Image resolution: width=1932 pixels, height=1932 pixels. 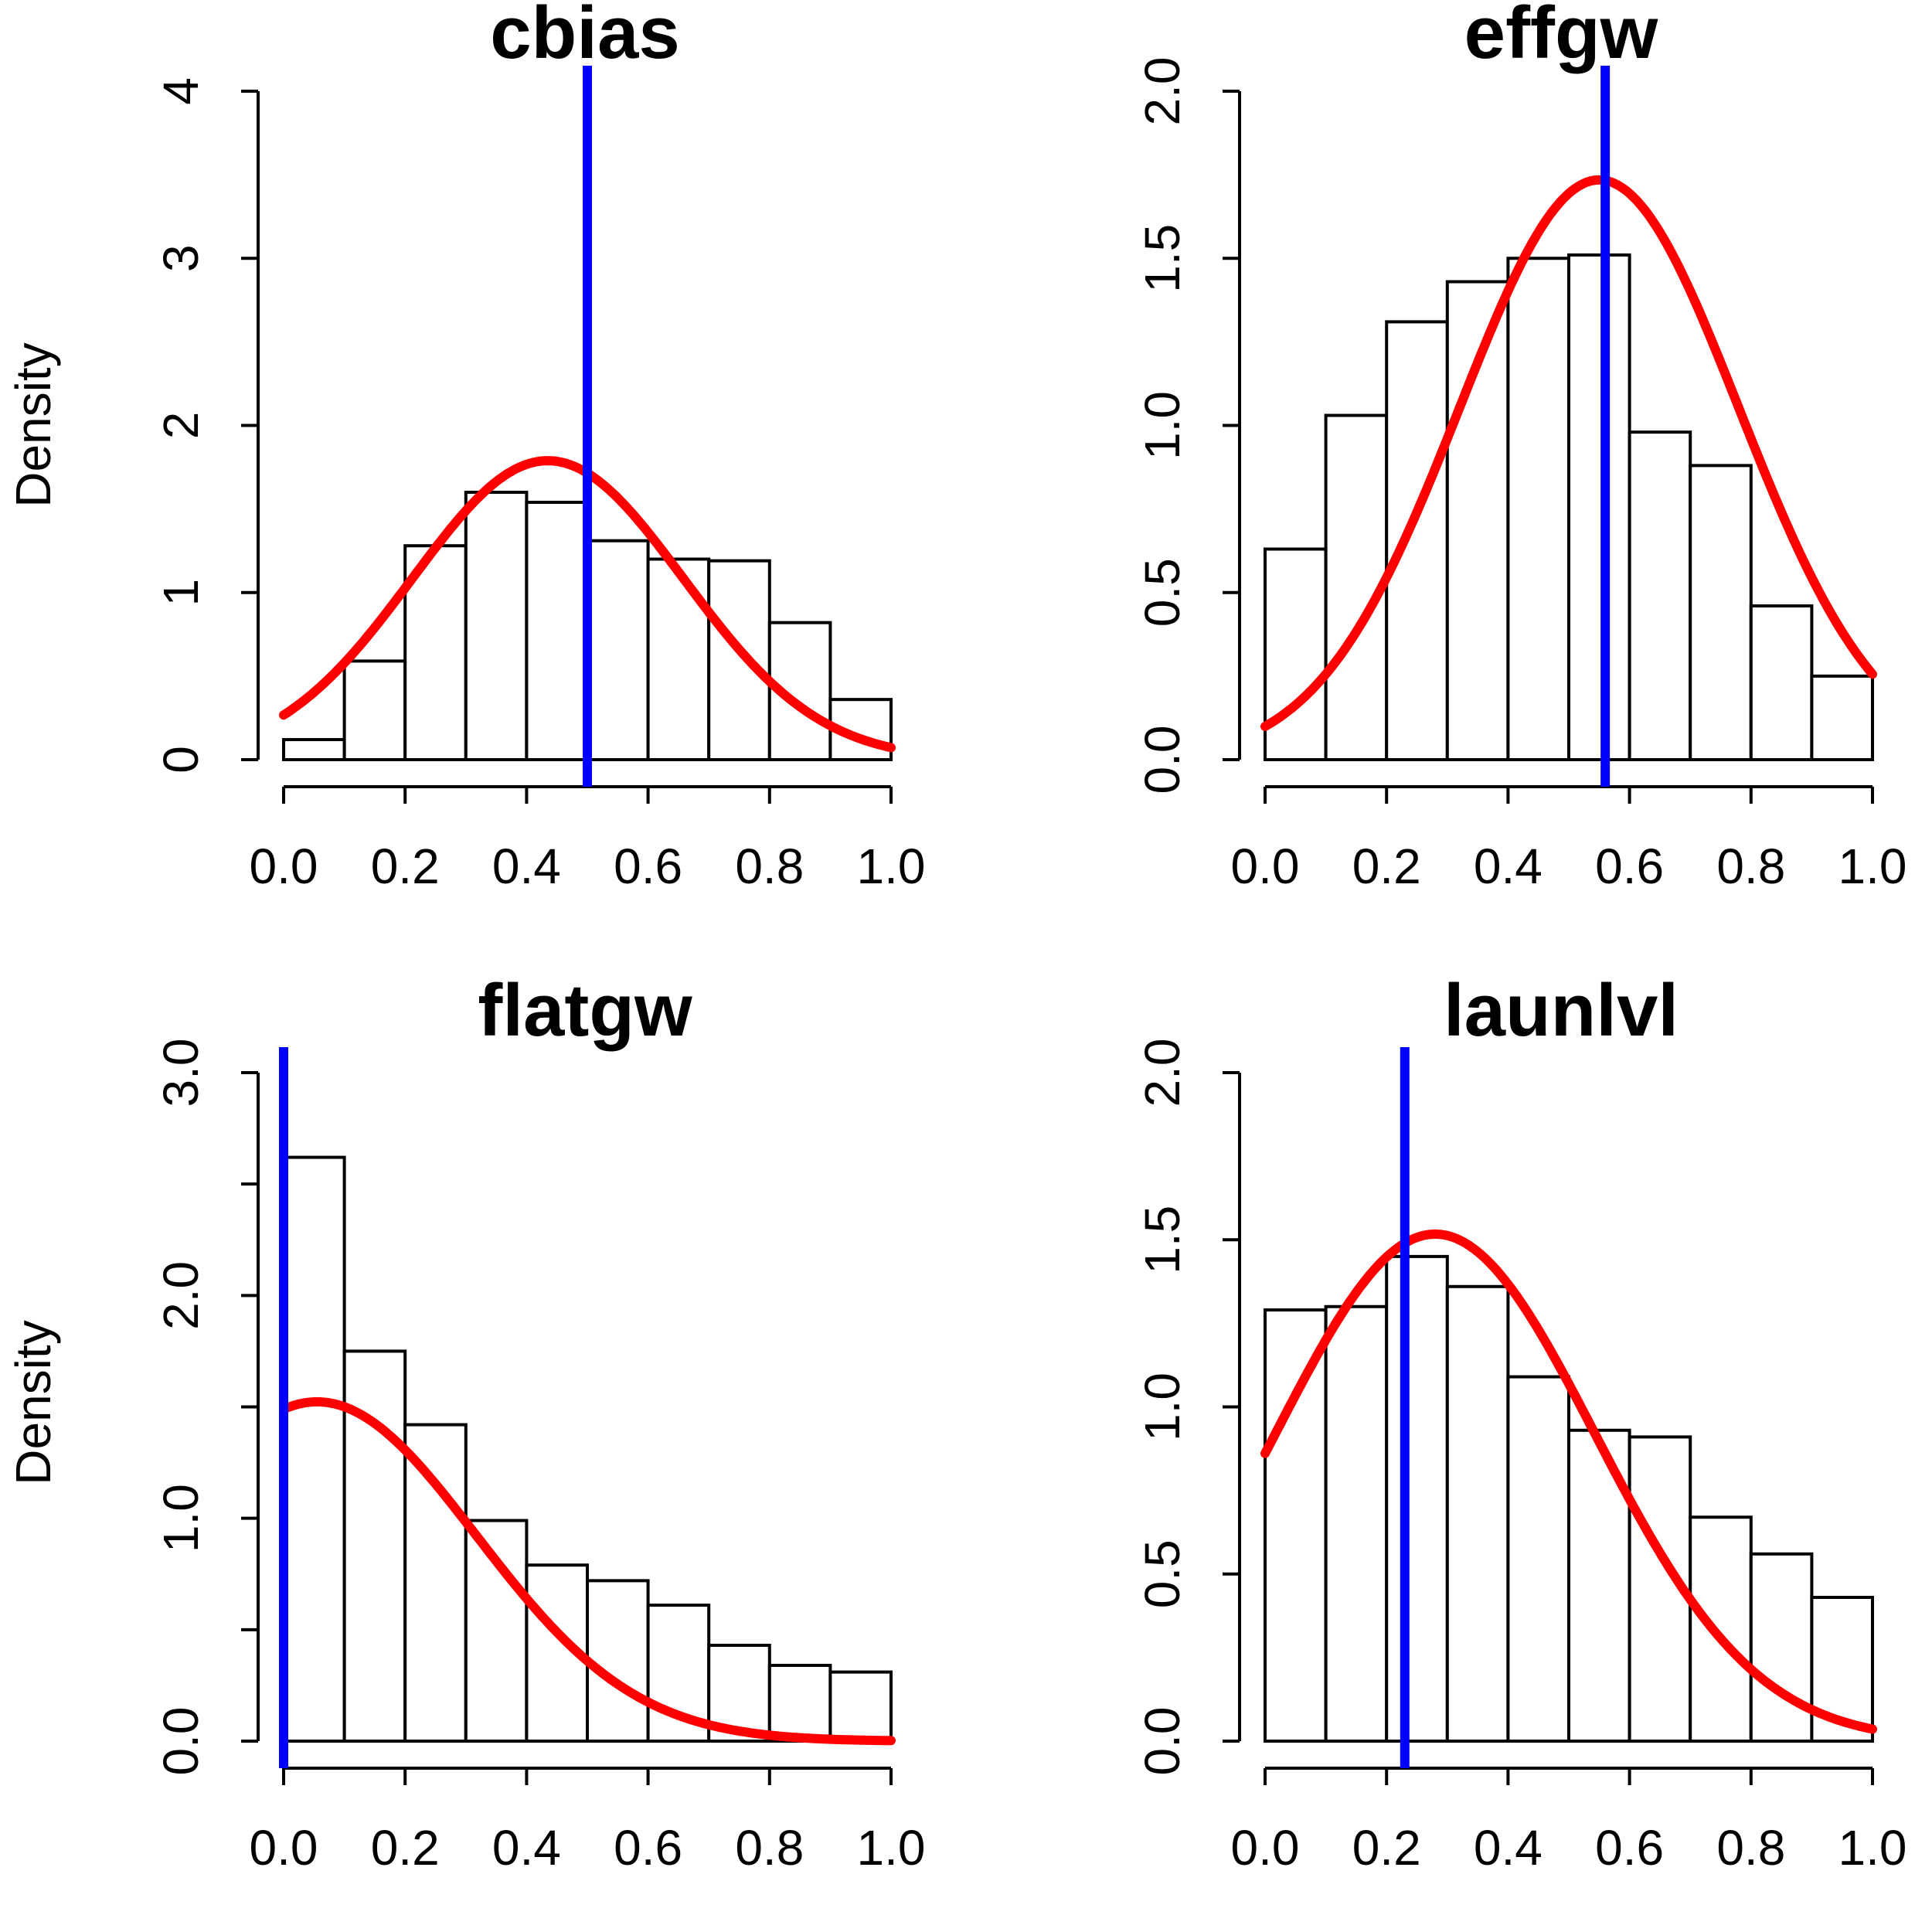 What do you see at coordinates (181, 593) in the screenshot?
I see `y-tick-label: 1` at bounding box center [181, 593].